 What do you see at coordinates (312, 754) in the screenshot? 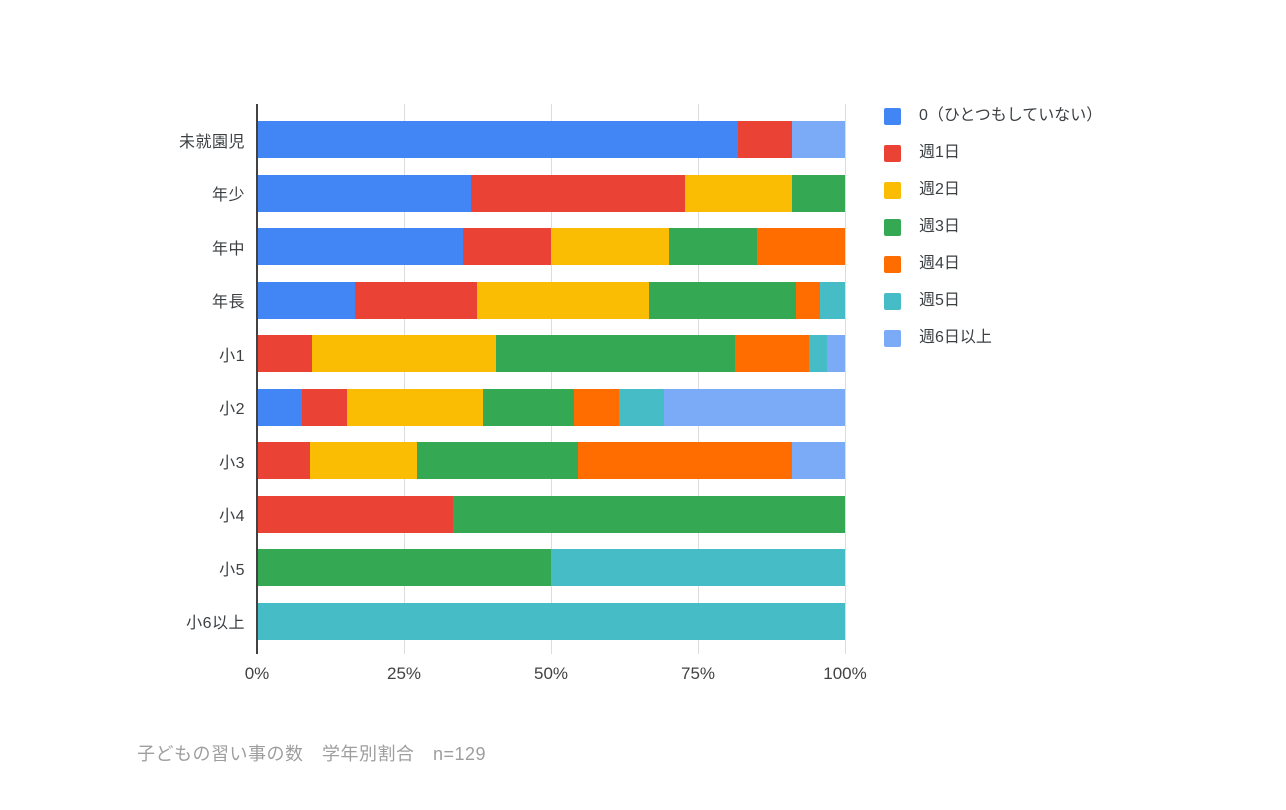
I see `chart-caption: 子どもの習い事の数 学年別割合 n=129` at bounding box center [312, 754].